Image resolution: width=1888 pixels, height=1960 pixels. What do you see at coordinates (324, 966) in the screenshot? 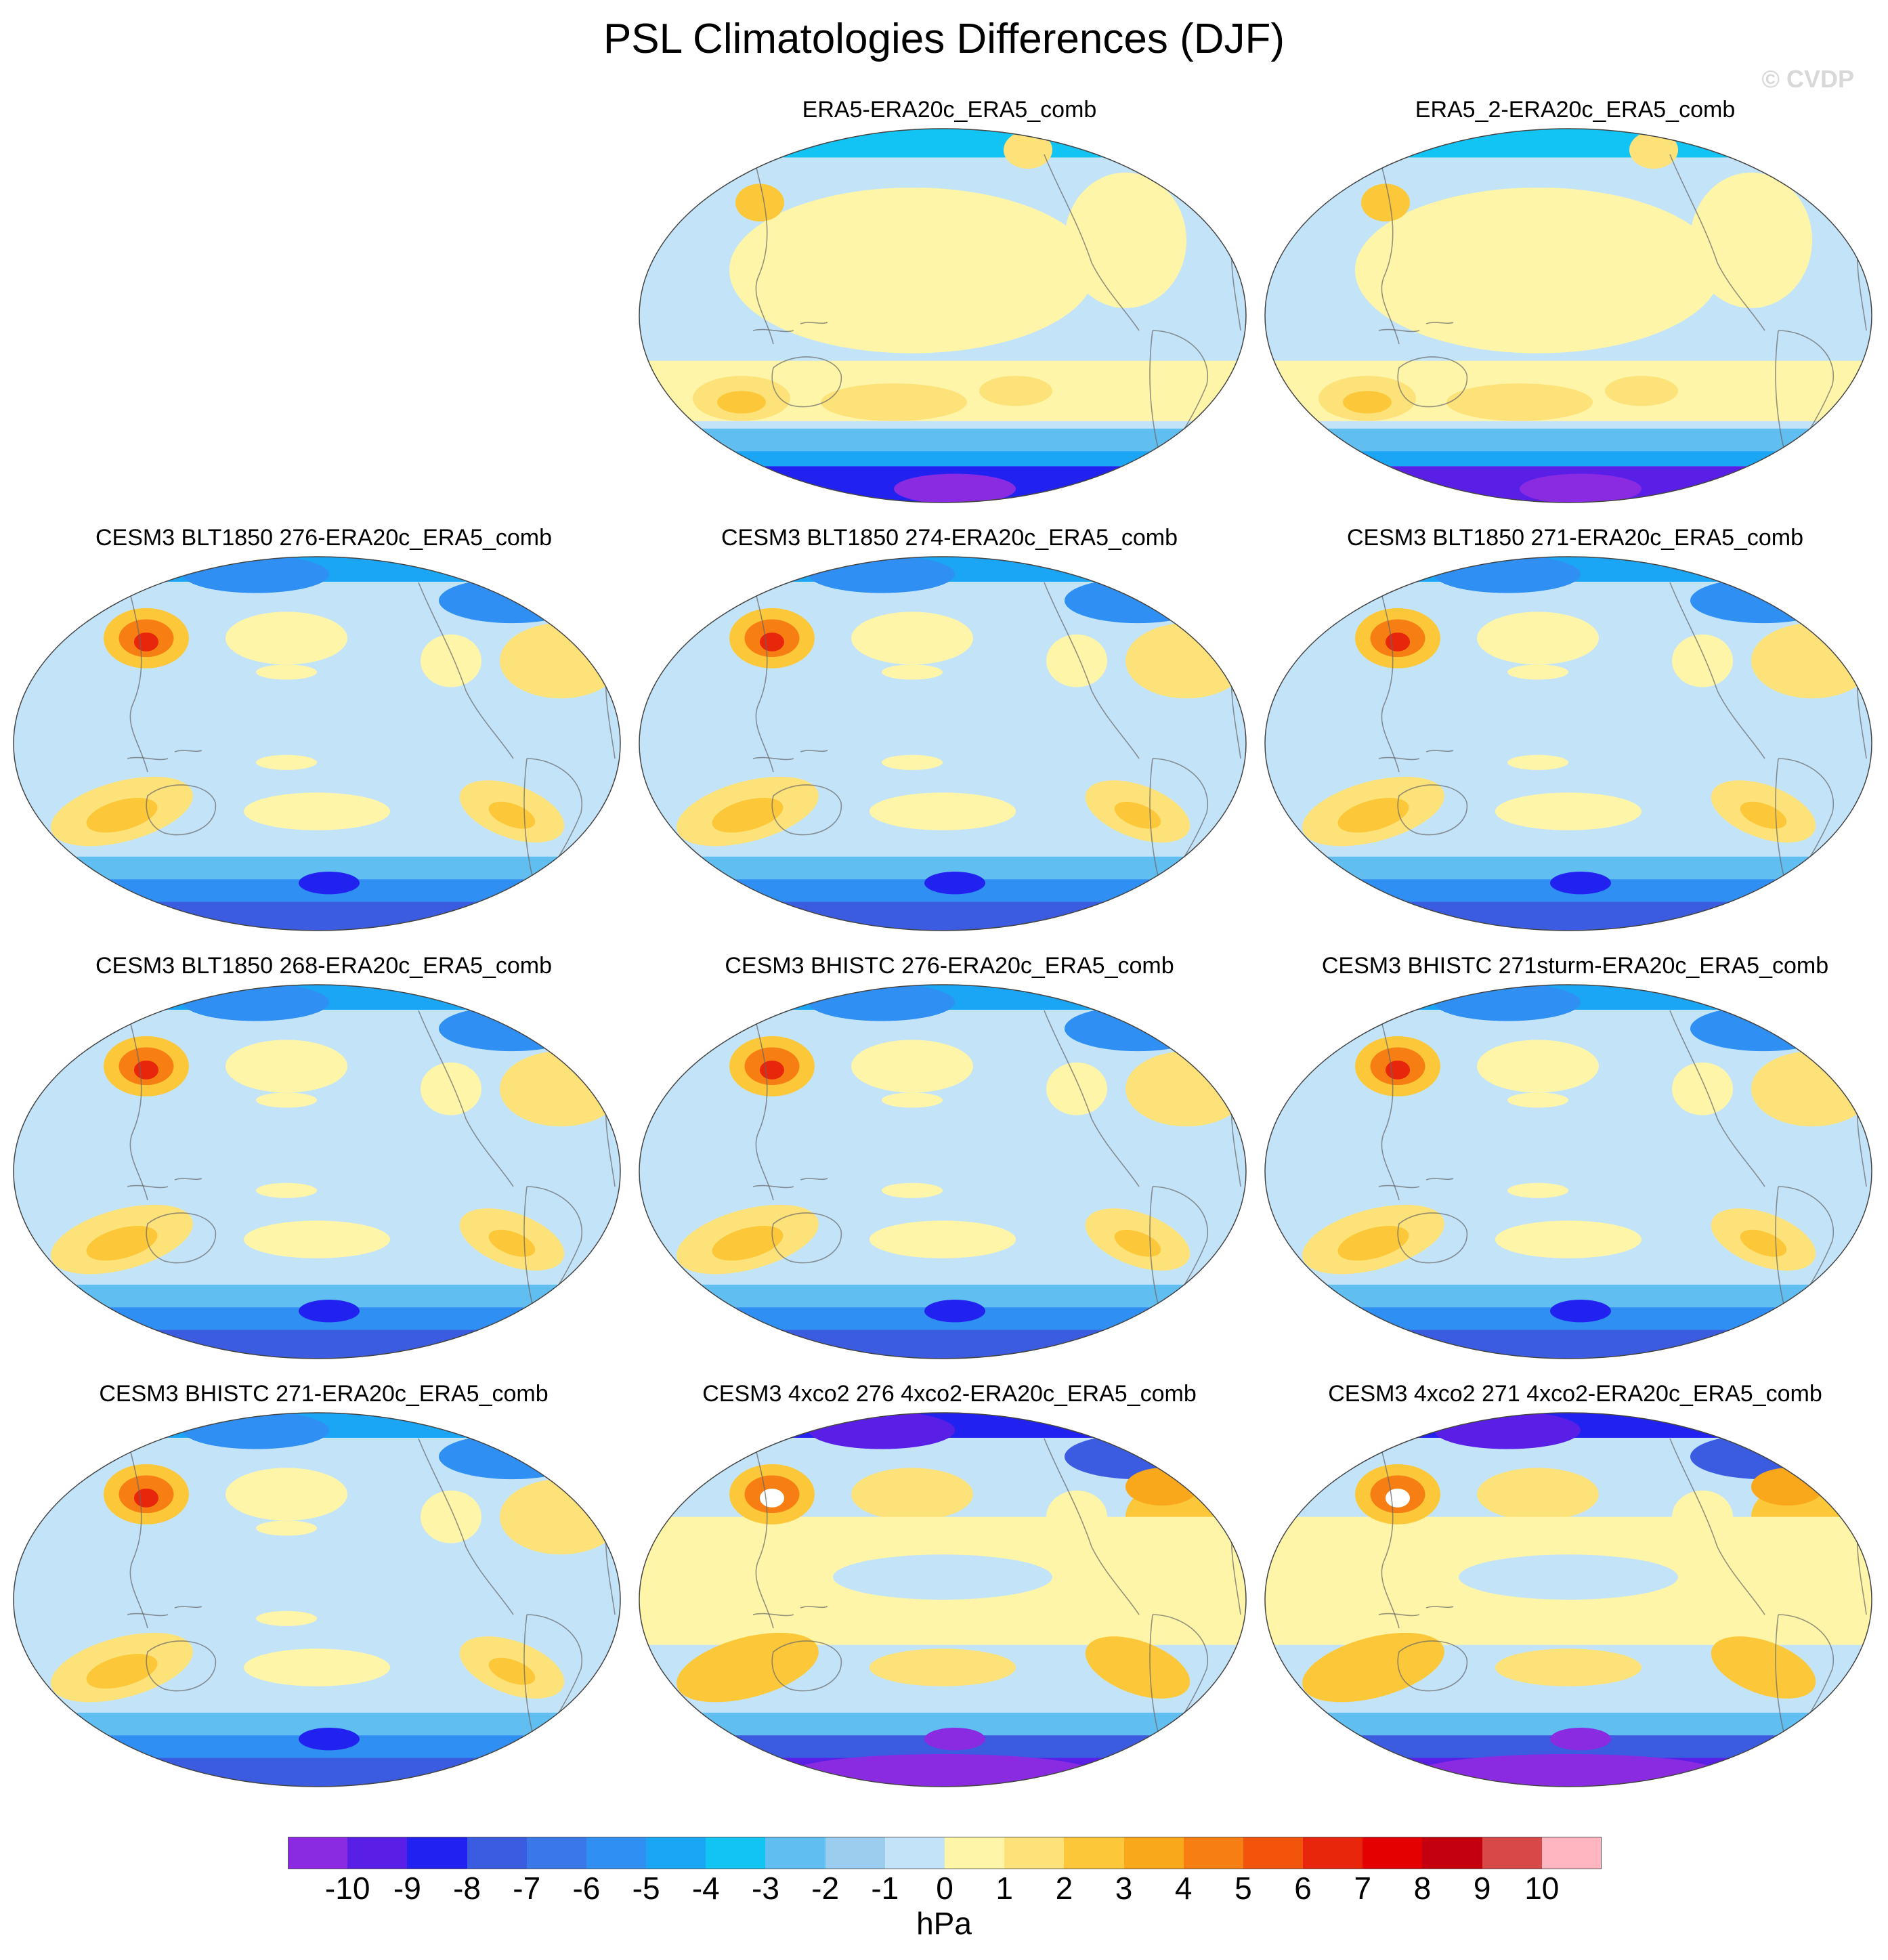
I see `panel-title: CESM3 BLT1850 268-ERA20c_ERA5_comb` at bounding box center [324, 966].